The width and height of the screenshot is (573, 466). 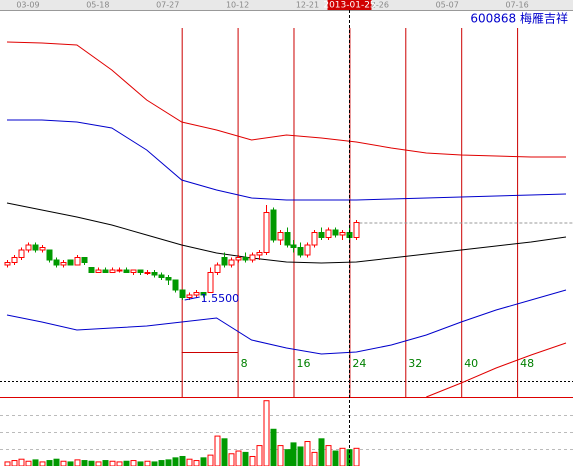 I want to click on x-tick-label: 07-16, so click(x=516, y=5).